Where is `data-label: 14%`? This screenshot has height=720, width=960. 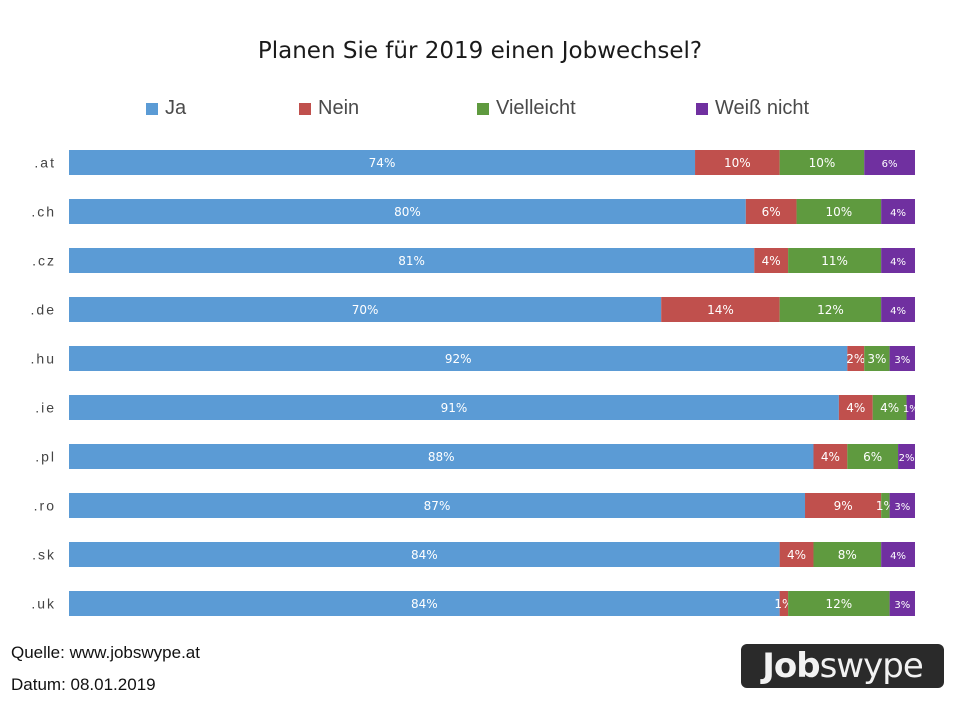
data-label: 14% is located at coordinates (720, 310).